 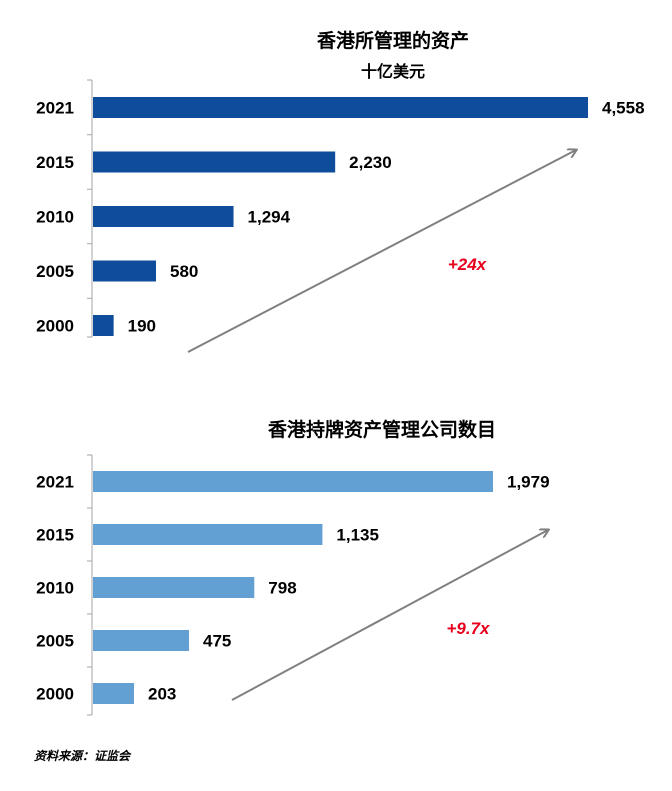 I want to click on value-label: 1,135, so click(x=357, y=535).